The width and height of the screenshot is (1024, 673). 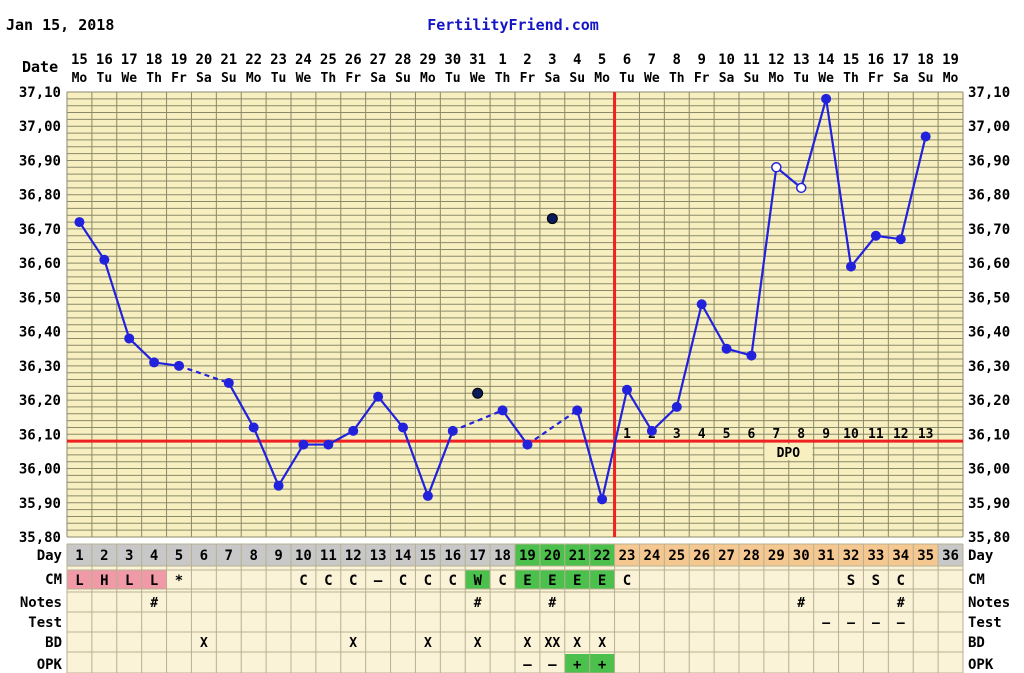 I want to click on date-label: 9, so click(x=701, y=60).